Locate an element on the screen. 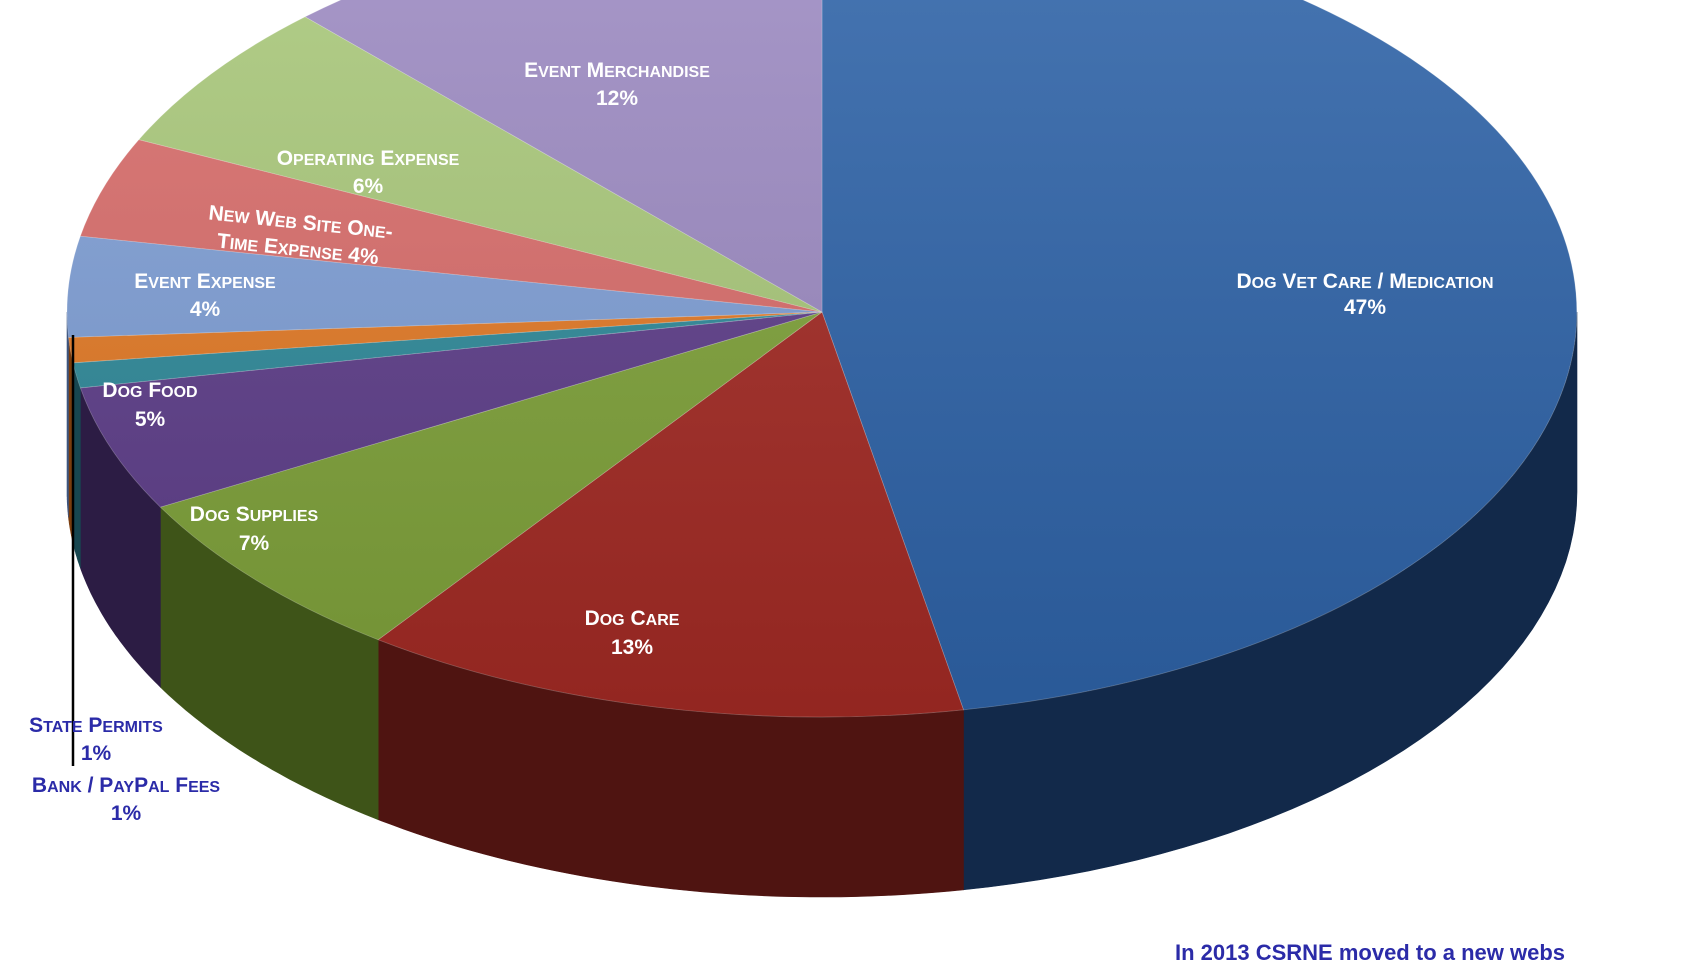 The width and height of the screenshot is (1691, 966). label-group-dog-care: DOG CARE 13% is located at coordinates (632, 633).